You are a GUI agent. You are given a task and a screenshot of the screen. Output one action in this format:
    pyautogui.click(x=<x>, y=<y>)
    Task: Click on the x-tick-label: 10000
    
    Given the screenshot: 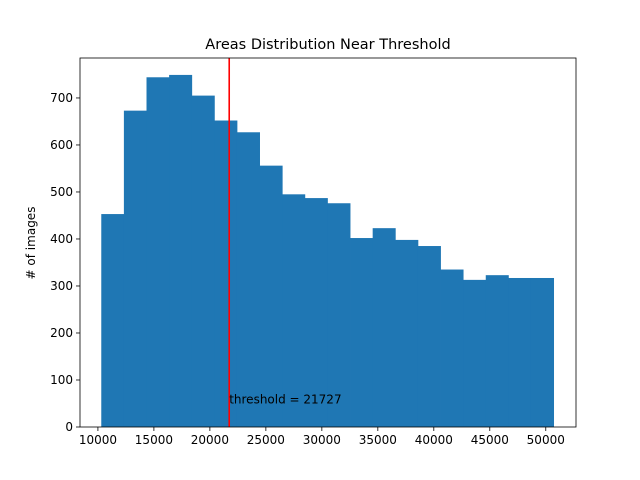 What is the action you would take?
    pyautogui.click(x=98, y=440)
    